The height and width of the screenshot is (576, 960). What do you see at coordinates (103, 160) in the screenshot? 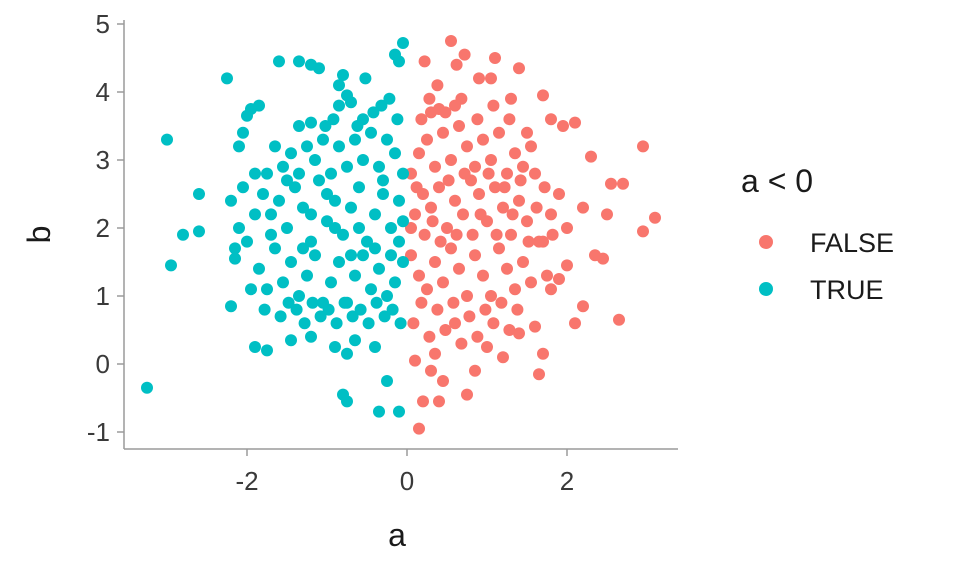
I see `y-tick-label: 3` at bounding box center [103, 160].